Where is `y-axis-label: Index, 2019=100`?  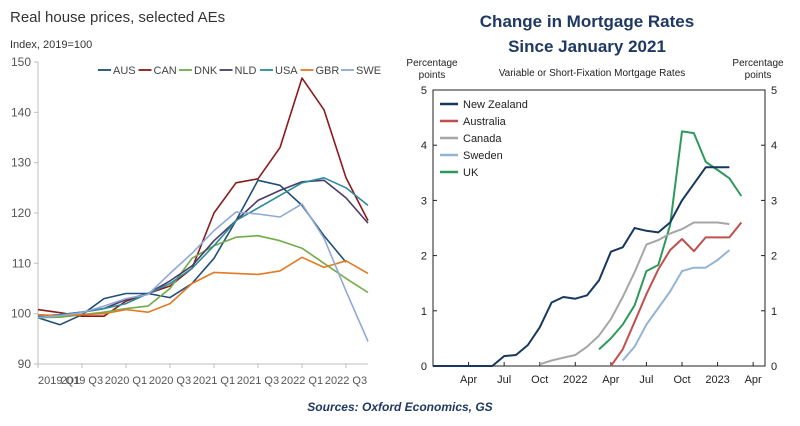
y-axis-label: Index, 2019=100 is located at coordinates (51, 45).